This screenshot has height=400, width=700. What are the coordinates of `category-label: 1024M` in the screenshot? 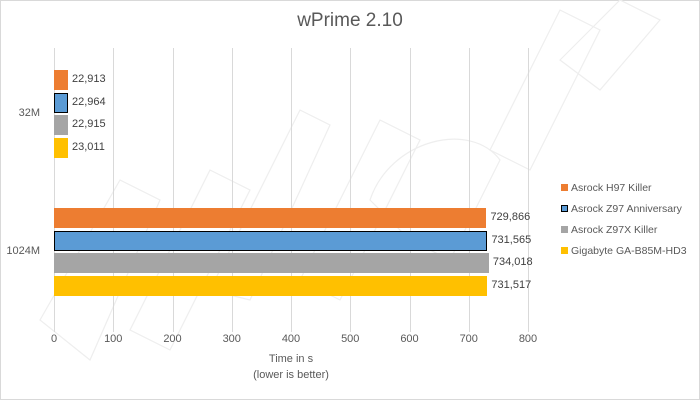 It's located at (23, 251).